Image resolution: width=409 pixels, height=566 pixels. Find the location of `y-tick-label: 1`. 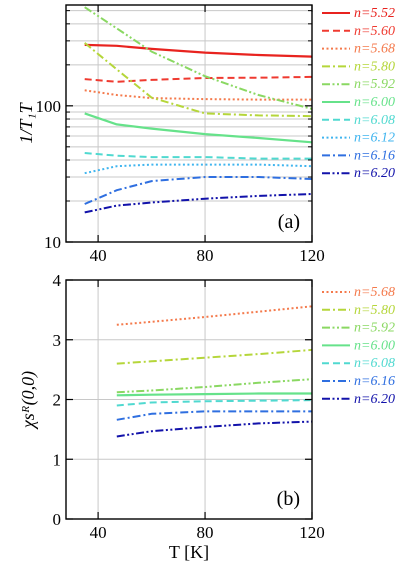

y-tick-label: 1 is located at coordinates (57, 459).